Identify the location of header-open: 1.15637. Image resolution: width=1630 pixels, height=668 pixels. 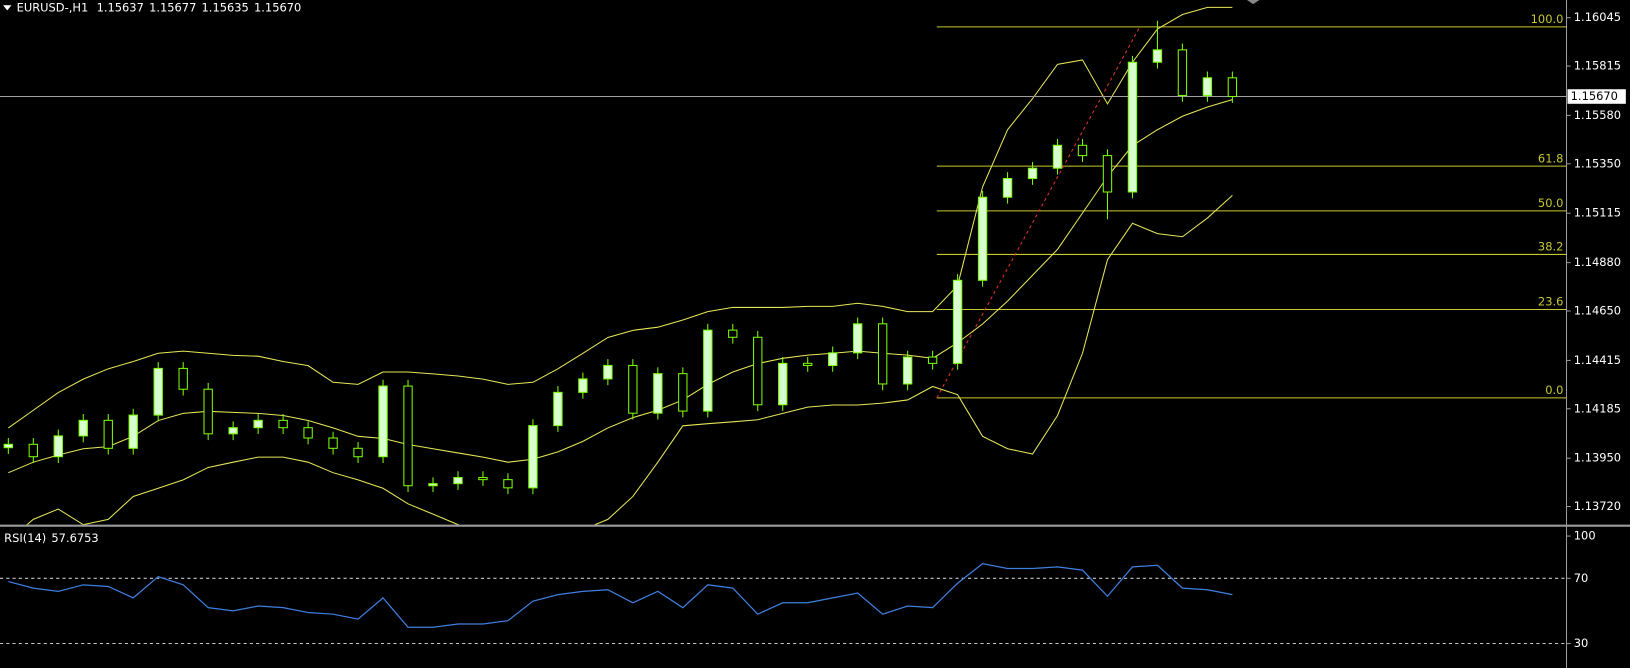
(120, 7).